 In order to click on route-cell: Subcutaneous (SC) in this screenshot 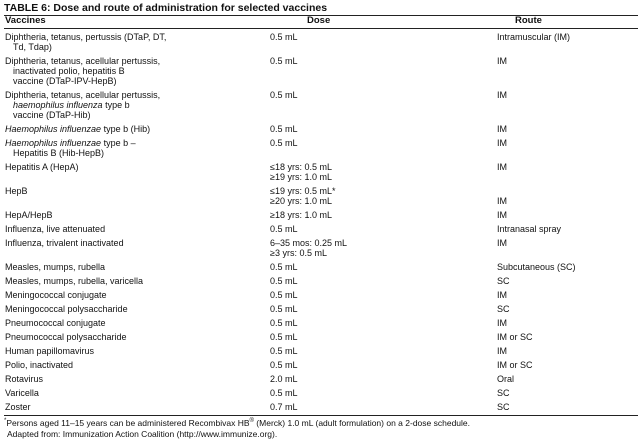, I will do `click(536, 267)`.